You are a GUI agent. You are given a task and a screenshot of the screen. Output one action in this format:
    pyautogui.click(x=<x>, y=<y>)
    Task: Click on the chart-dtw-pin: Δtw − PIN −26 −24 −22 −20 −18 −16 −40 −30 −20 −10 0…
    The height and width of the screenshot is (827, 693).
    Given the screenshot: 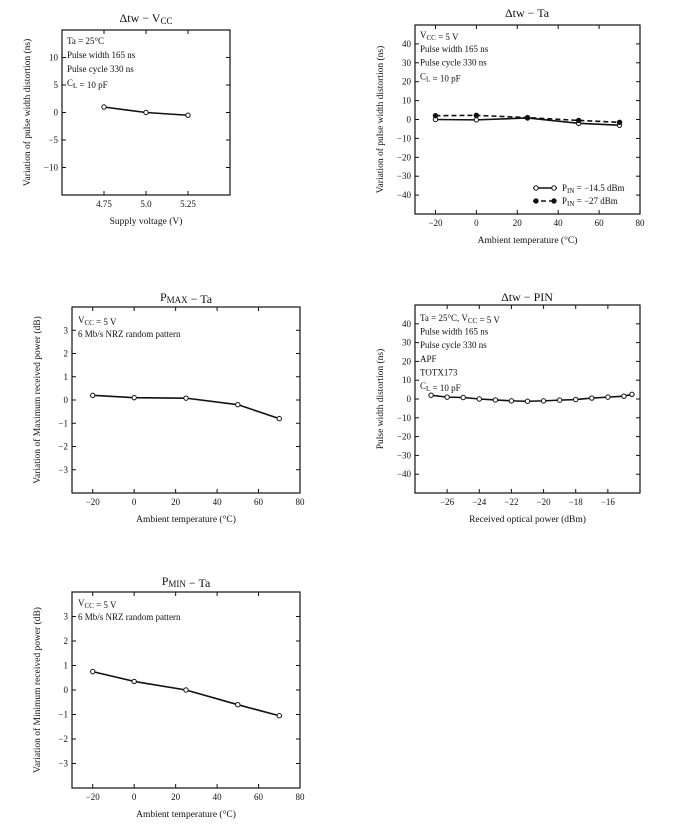 What is the action you would take?
    pyautogui.click(x=510, y=405)
    